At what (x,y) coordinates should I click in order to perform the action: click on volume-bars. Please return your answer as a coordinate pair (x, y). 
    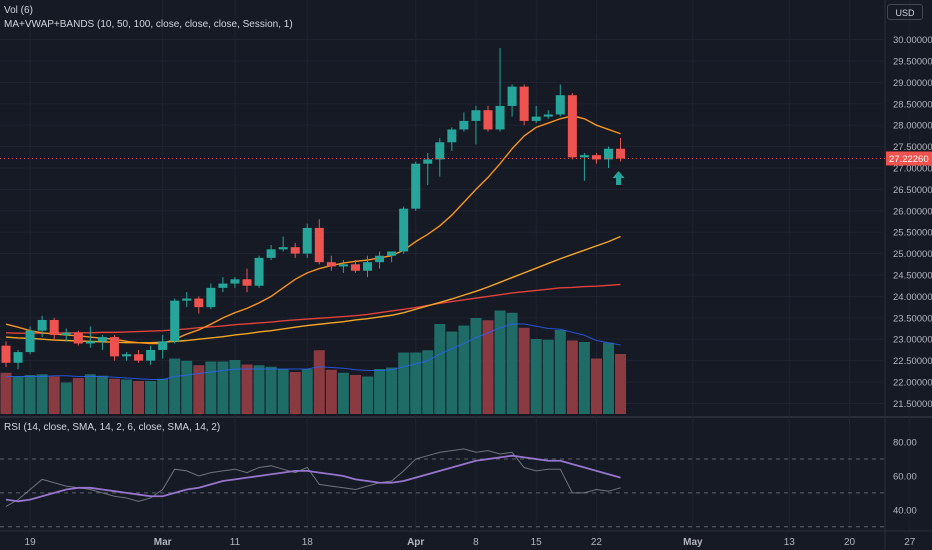
    Looking at the image, I should click on (313, 362).